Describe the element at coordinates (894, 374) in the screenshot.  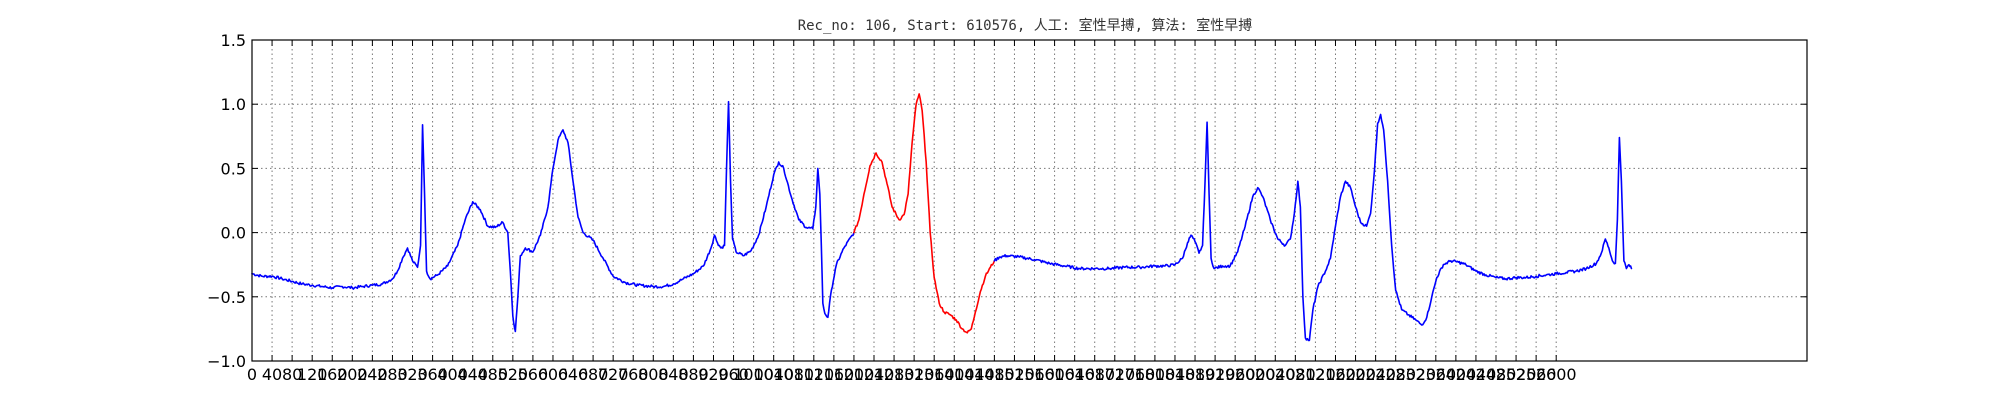
I see `x-tick-label: 1280` at that location.